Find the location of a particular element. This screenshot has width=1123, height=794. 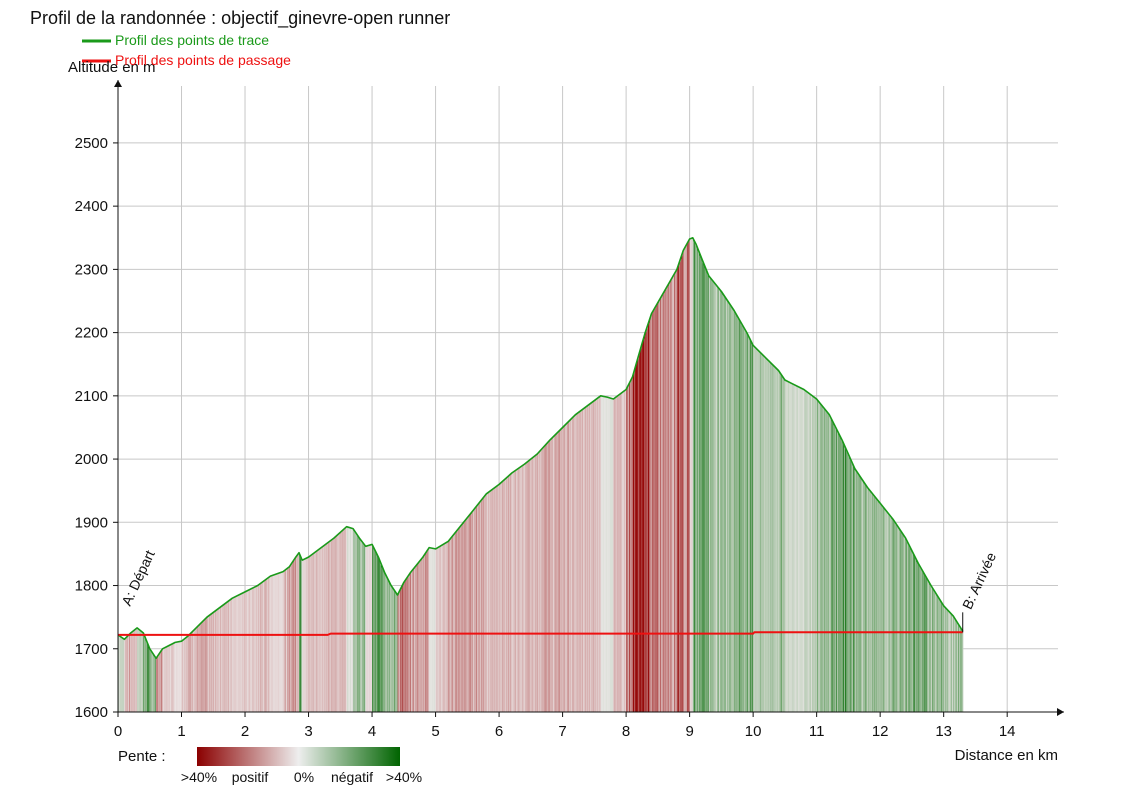

x-tick-label: 4 is located at coordinates (372, 731).